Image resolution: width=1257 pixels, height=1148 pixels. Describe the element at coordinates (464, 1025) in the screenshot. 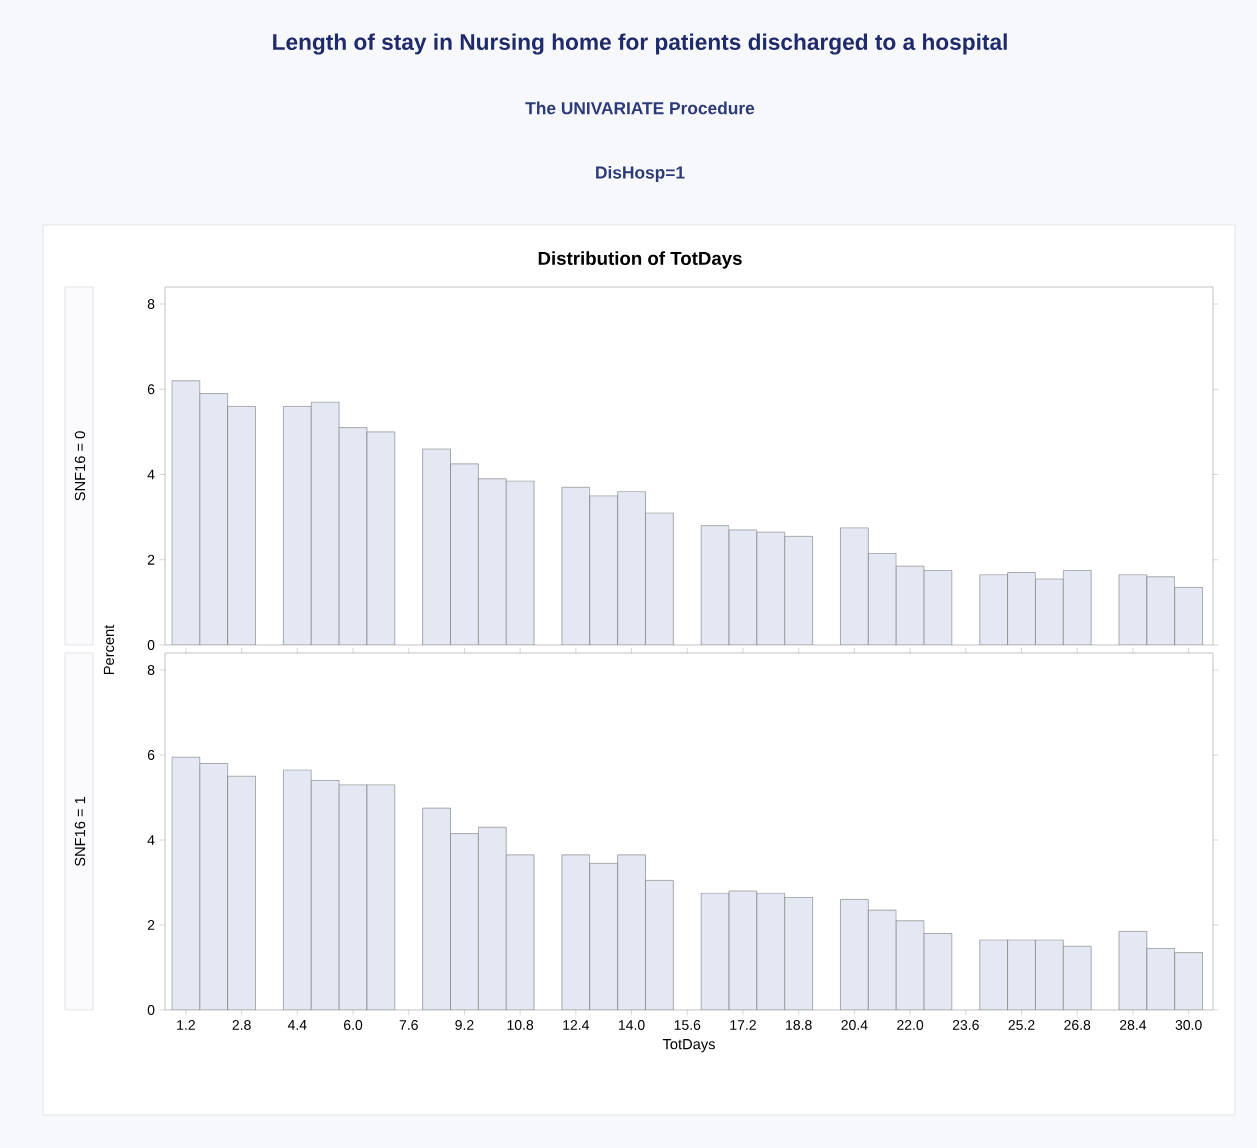

I see `x-tick-label: 9.2` at that location.